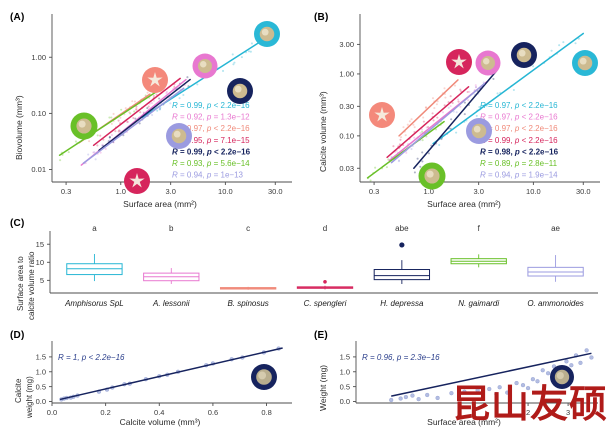 The width and height of the screenshot is (608, 430). What do you see at coordinates (18, 390) in the screenshot?
I see `panel-d-ylabel-line1: Calcite` at bounding box center [18, 390].